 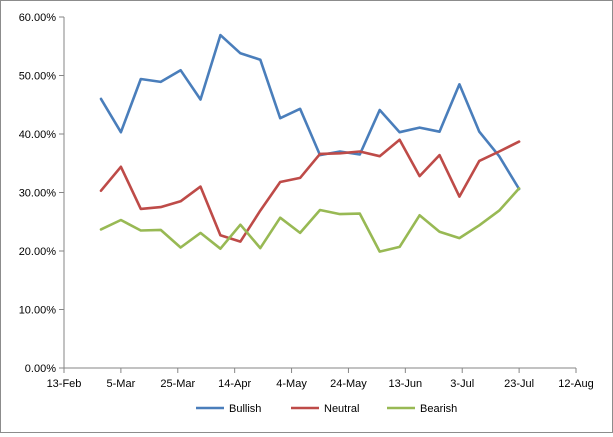 I want to click on x-tick-label: 25-Mar, so click(x=177, y=384).